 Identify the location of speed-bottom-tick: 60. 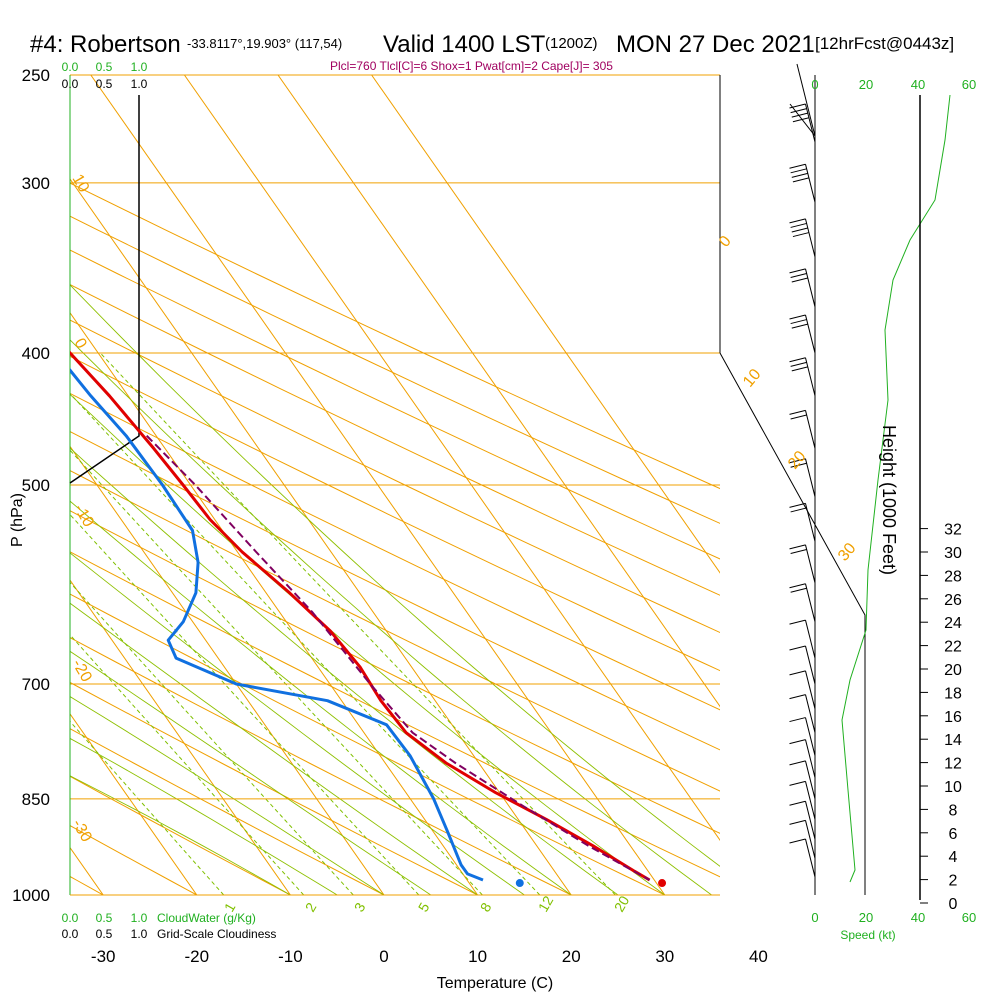
(969, 917).